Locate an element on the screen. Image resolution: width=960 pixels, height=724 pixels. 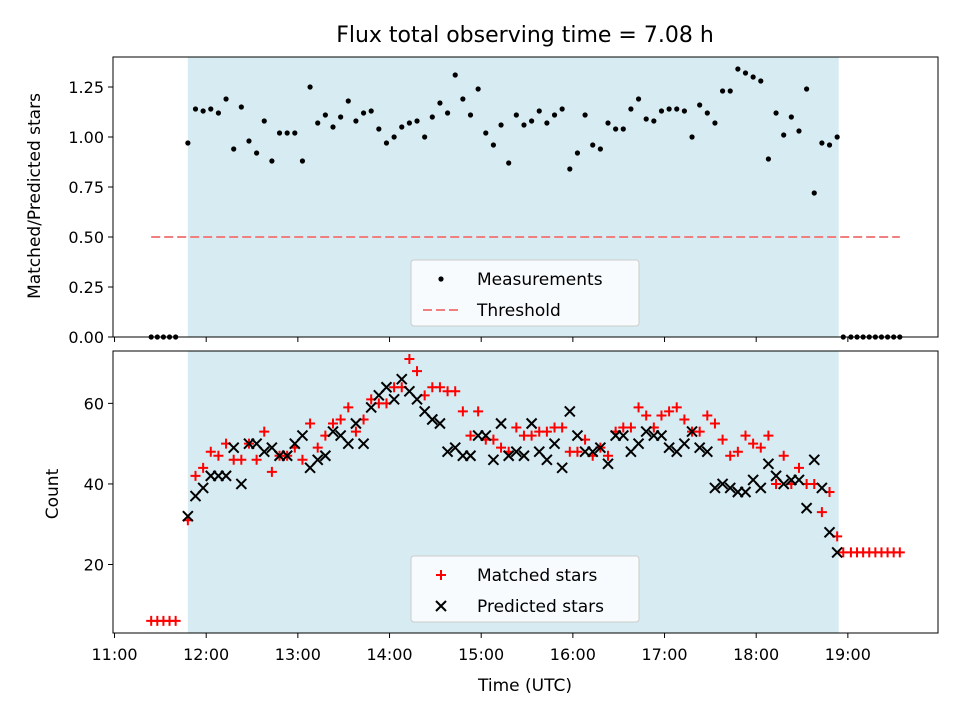
x-tick-label: 12:00 is located at coordinates (206, 654).